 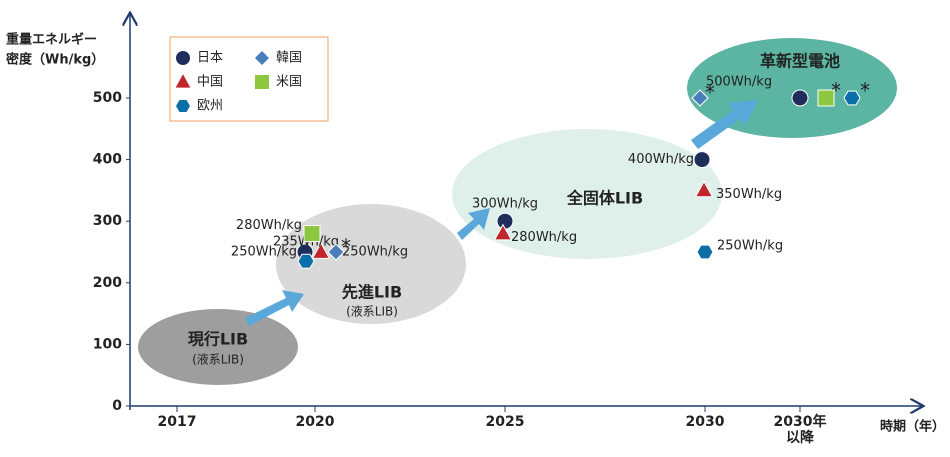 I want to click on y-axis-title: 重量エネルギー, so click(x=51, y=40).